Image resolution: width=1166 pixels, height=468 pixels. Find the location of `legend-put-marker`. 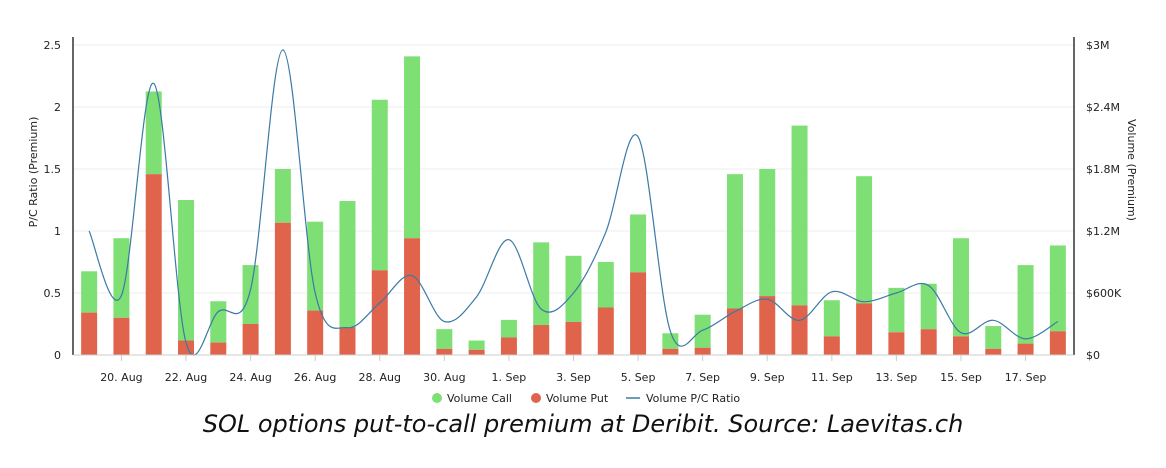

legend-put-marker is located at coordinates (536, 398).